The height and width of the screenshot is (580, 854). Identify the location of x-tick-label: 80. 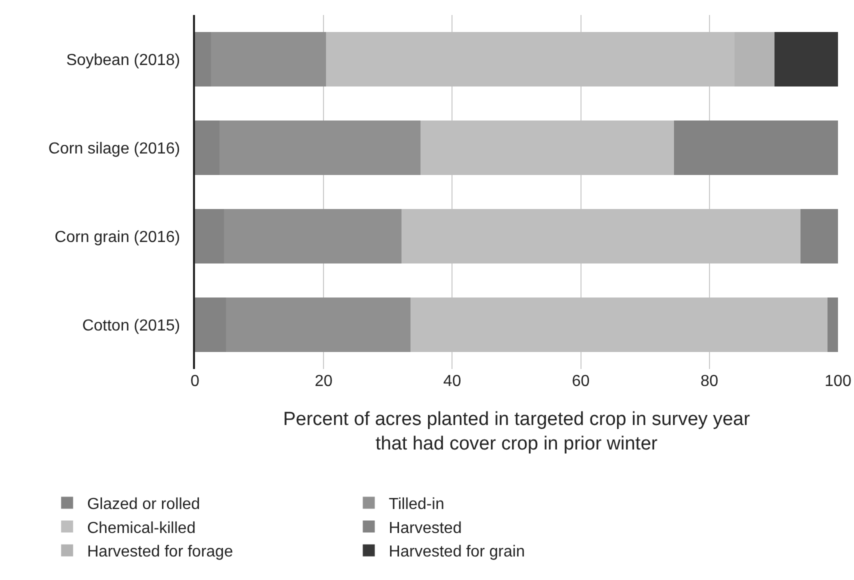
(709, 381).